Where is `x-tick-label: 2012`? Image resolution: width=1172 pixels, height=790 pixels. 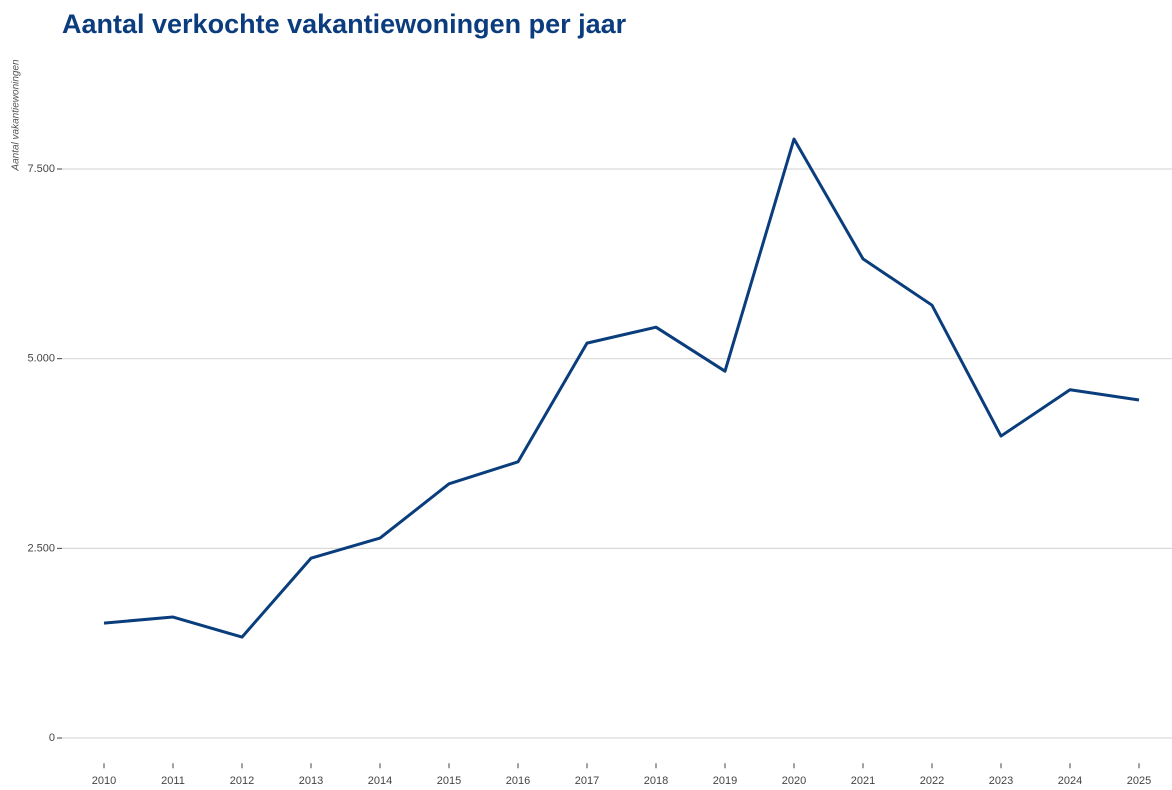 x-tick-label: 2012 is located at coordinates (242, 781).